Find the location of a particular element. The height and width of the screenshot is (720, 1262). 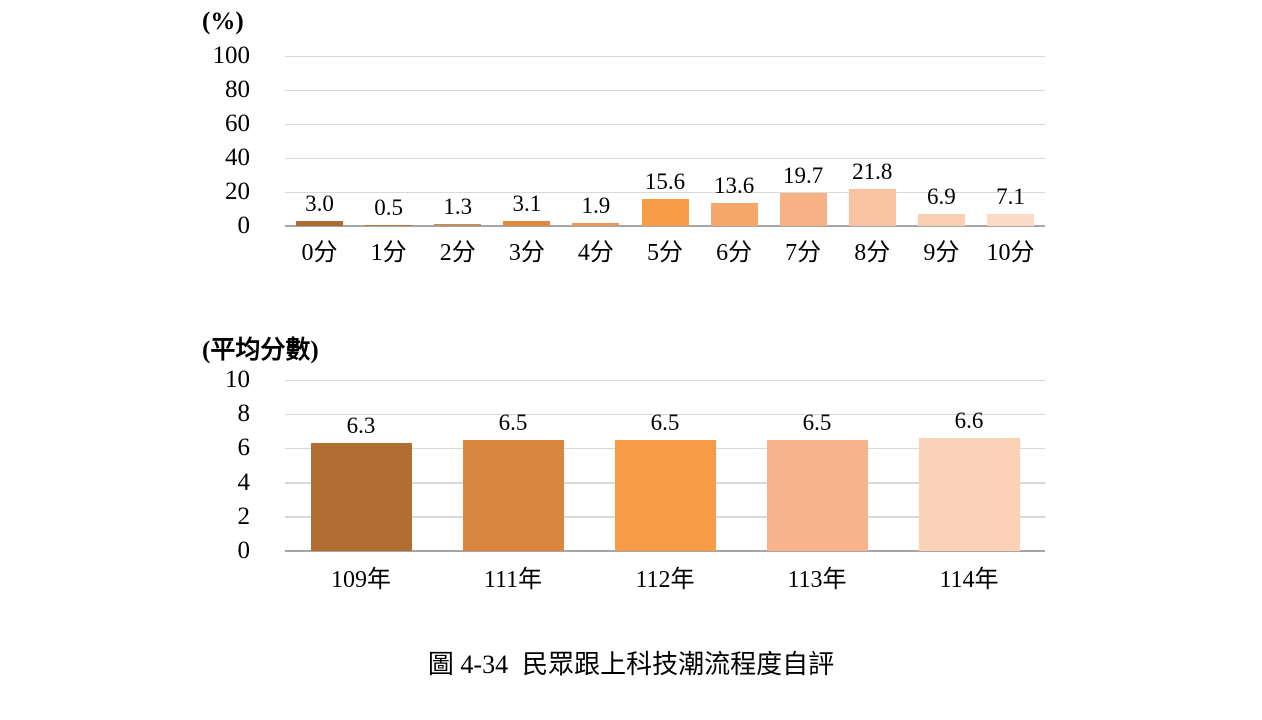

y-tick-label: 10 is located at coordinates (237, 379).